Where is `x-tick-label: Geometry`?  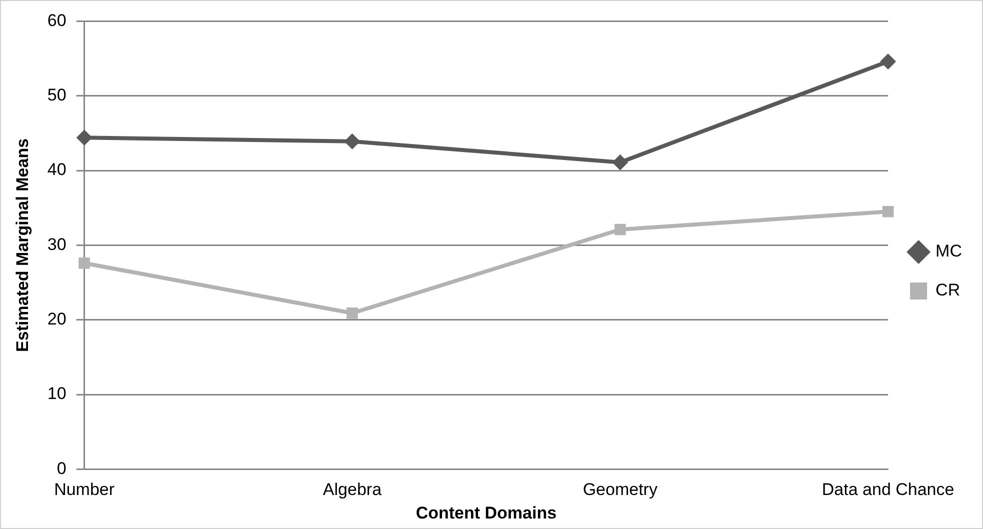
x-tick-label: Geometry is located at coordinates (620, 490).